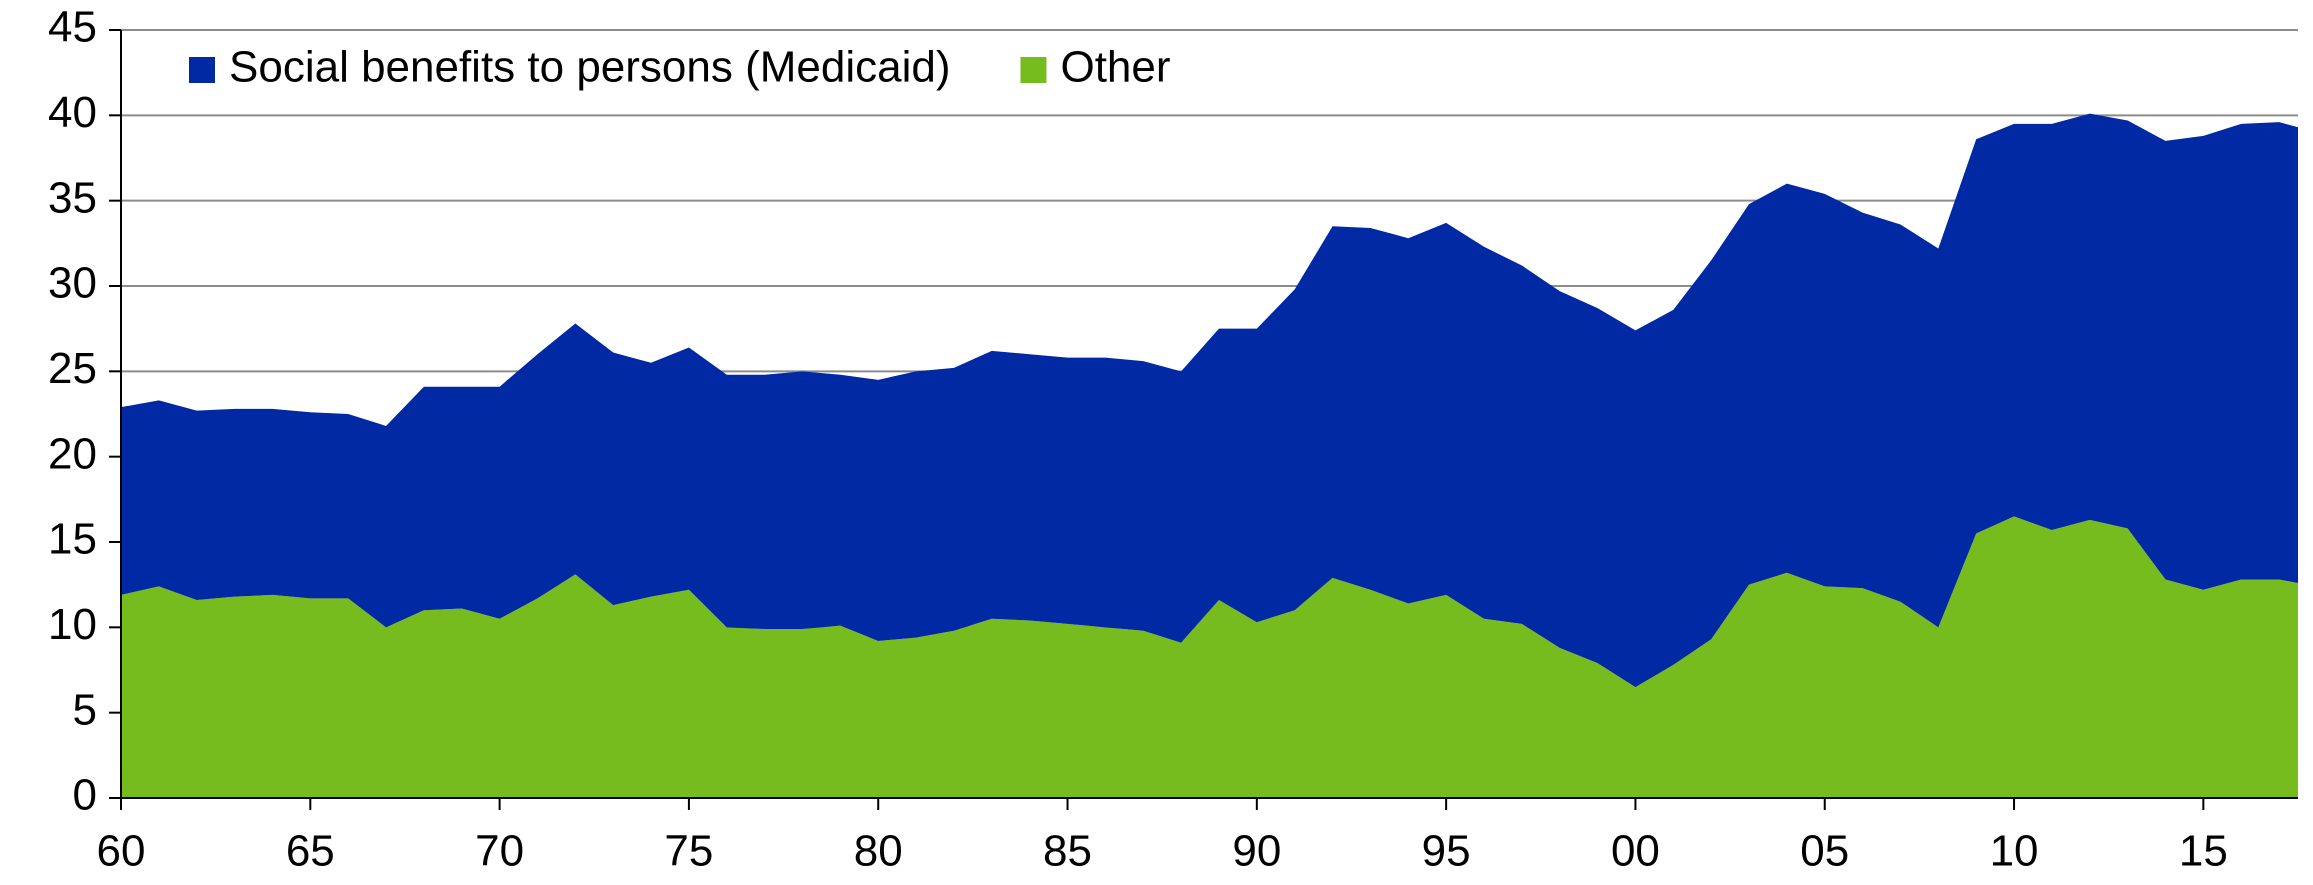  Describe the element at coordinates (85, 795) in the screenshot. I see `y-tick-label: 0` at that location.